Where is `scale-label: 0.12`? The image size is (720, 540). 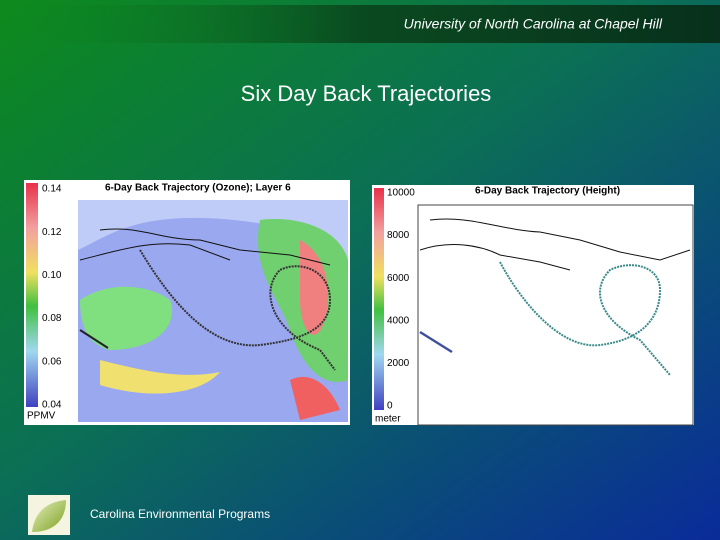
scale-label: 0.12 is located at coordinates (52, 232).